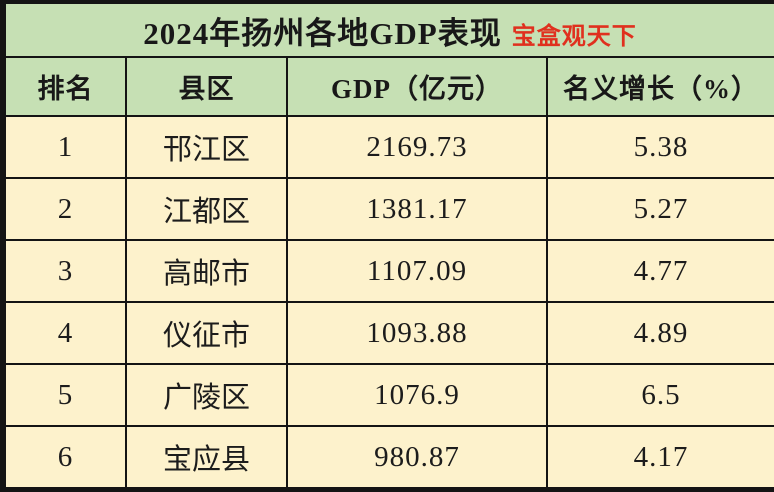  What do you see at coordinates (63, 458) in the screenshot?
I see `cell-rank: 6` at bounding box center [63, 458].